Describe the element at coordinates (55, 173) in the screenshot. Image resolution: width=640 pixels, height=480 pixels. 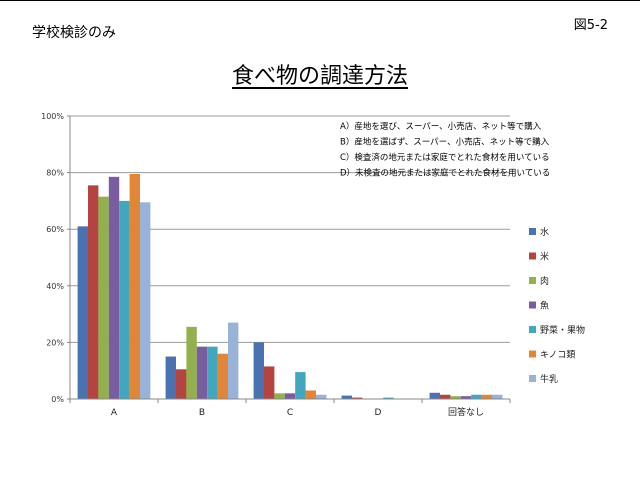
I see `y-tick-label: 80%` at that location.